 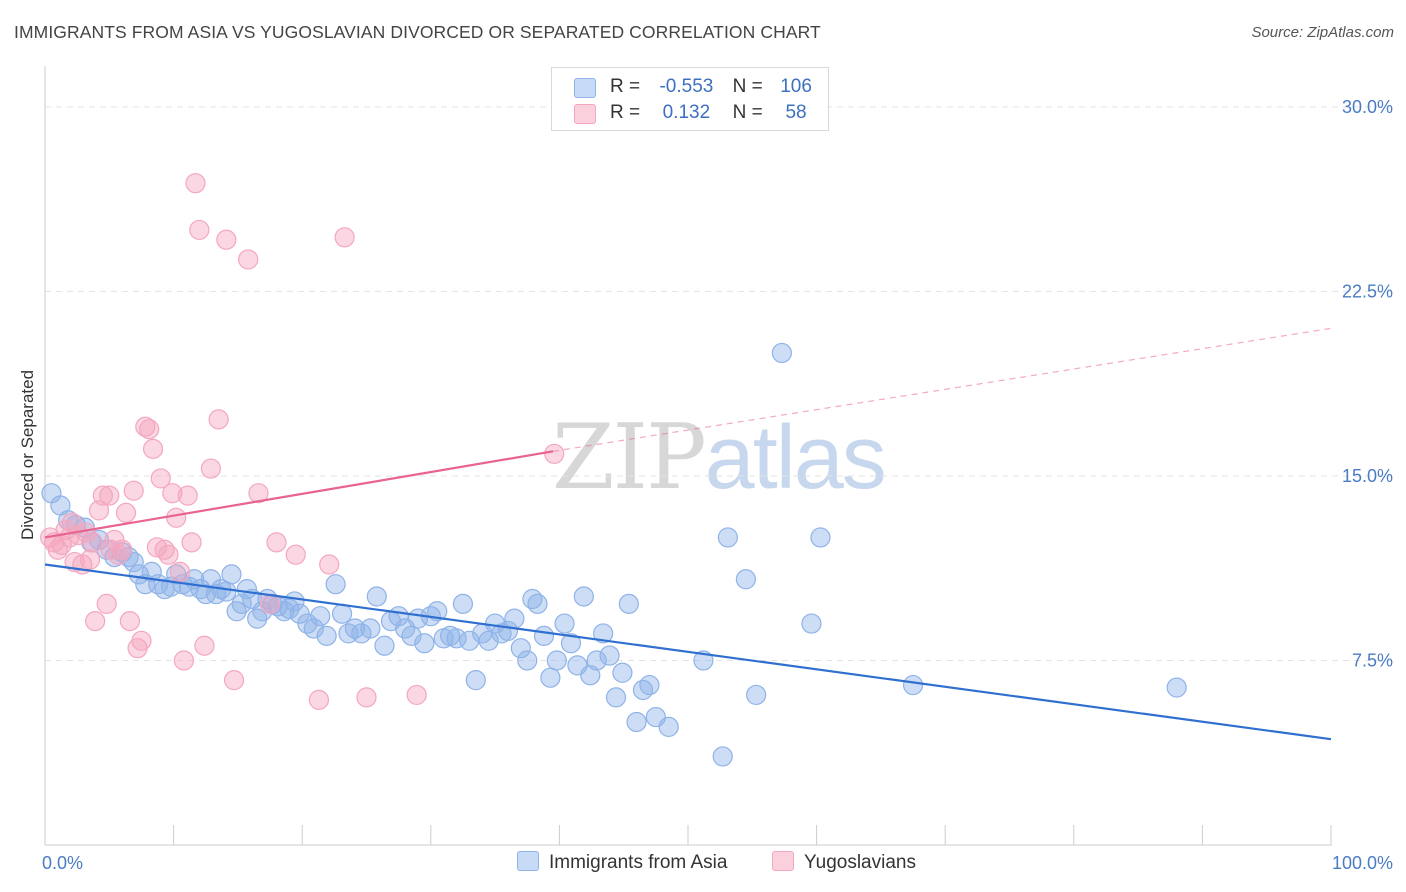 What do you see at coordinates (625, 112) in the screenshot?
I see `legend-r-label: R =` at bounding box center [625, 112].